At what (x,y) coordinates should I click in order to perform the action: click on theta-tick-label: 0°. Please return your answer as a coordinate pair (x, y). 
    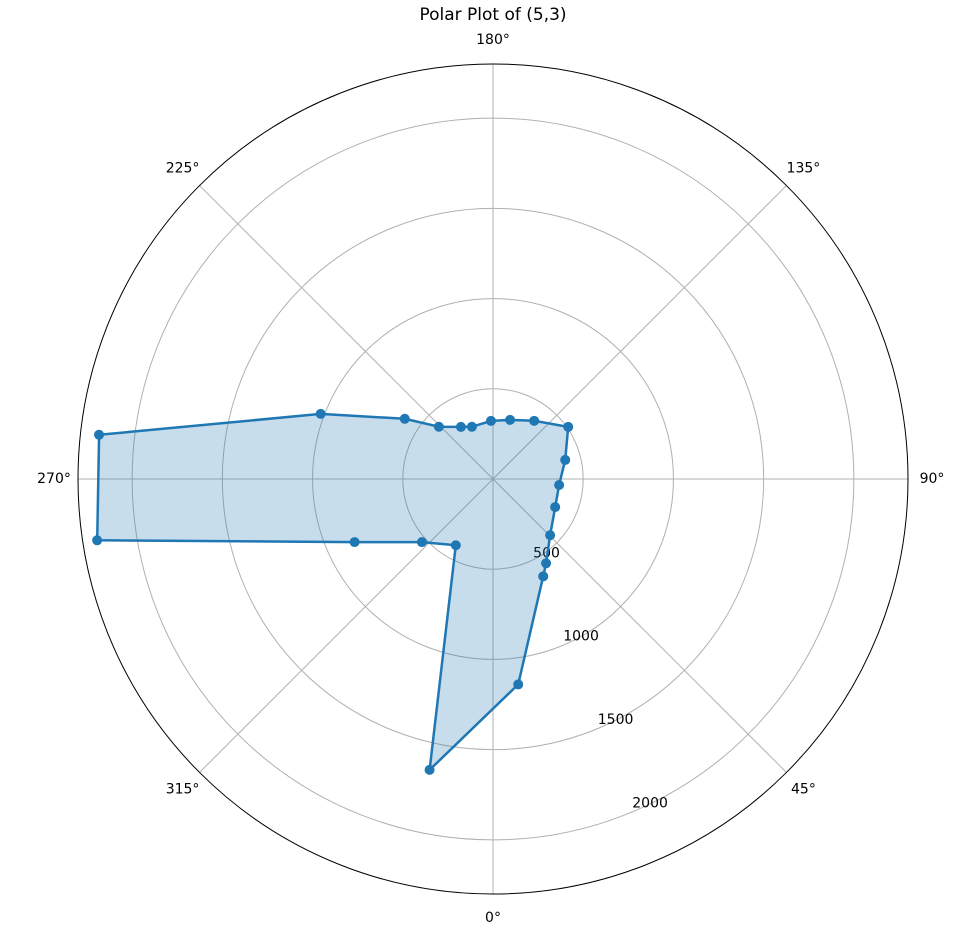
    Looking at the image, I should click on (493, 918).